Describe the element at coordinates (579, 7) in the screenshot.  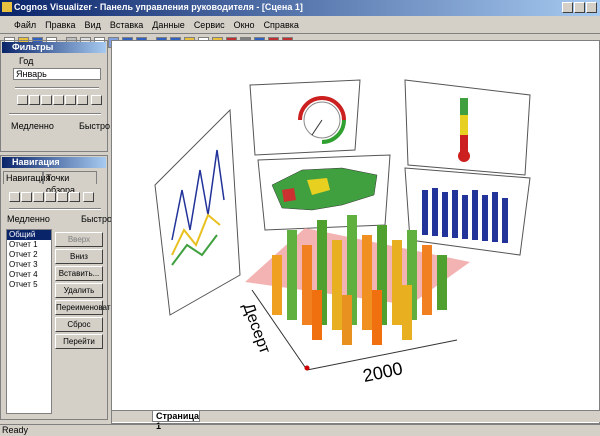
I see `maximize` at that location.